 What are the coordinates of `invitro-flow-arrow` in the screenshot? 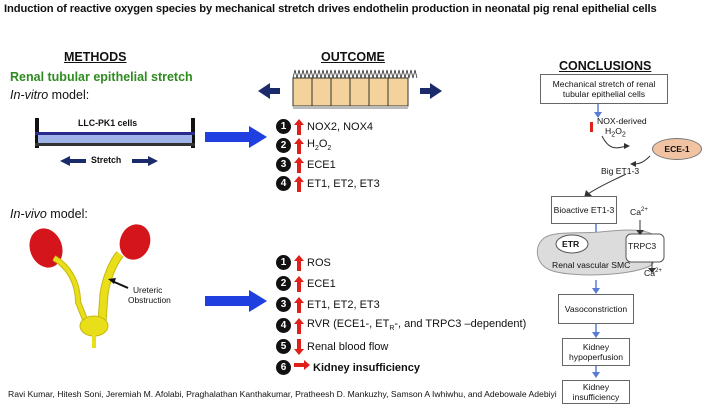 It's located at (236, 137).